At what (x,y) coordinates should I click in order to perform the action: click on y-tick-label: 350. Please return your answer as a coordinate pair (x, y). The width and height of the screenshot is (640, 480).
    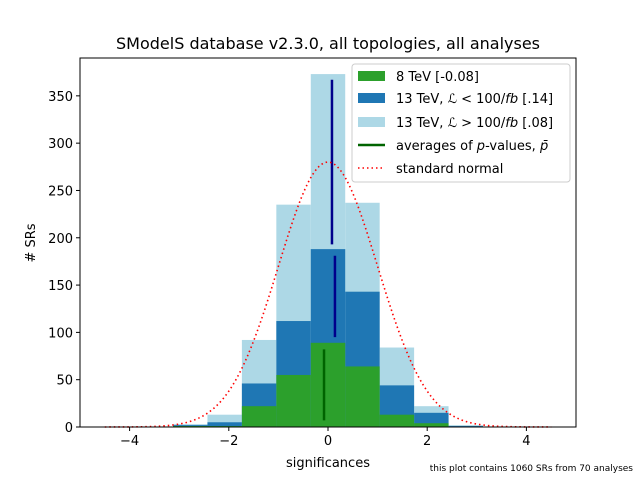
    Looking at the image, I should click on (60, 97).